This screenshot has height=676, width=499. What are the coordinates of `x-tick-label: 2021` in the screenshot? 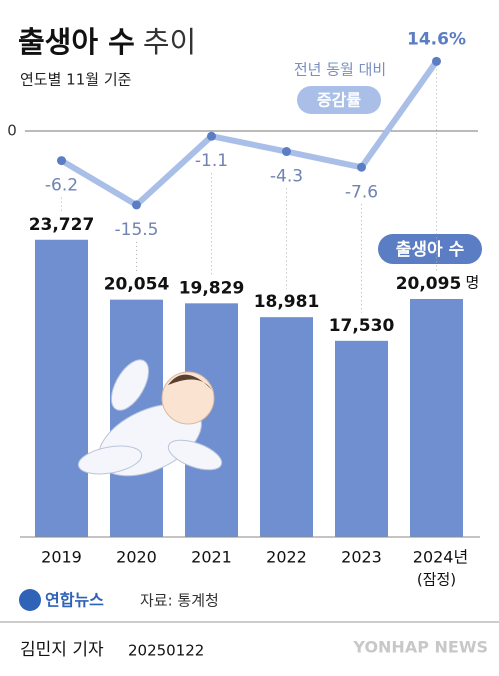 It's located at (211, 557).